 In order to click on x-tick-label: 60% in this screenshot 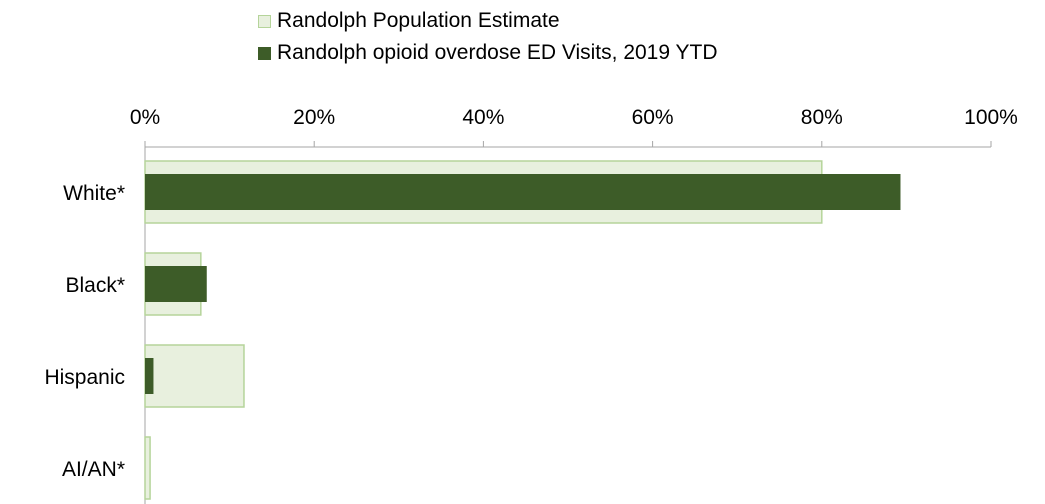, I will do `click(653, 117)`.